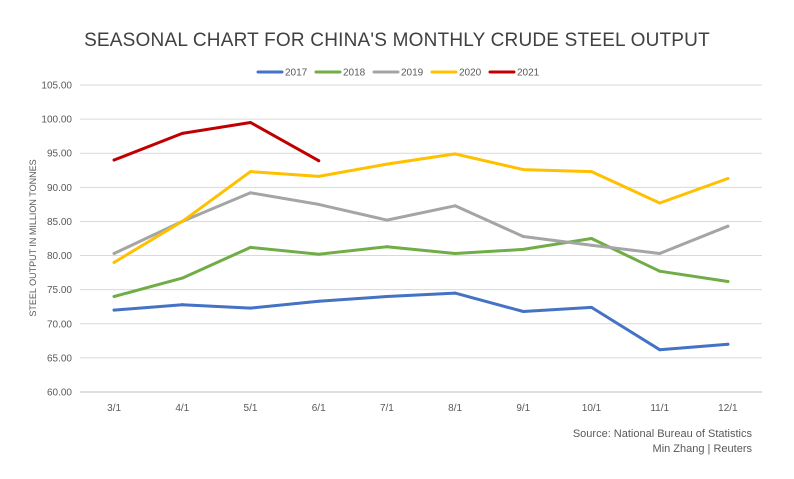  Describe the element at coordinates (528, 73) in the screenshot. I see `legend-label-2021: 2021` at that location.